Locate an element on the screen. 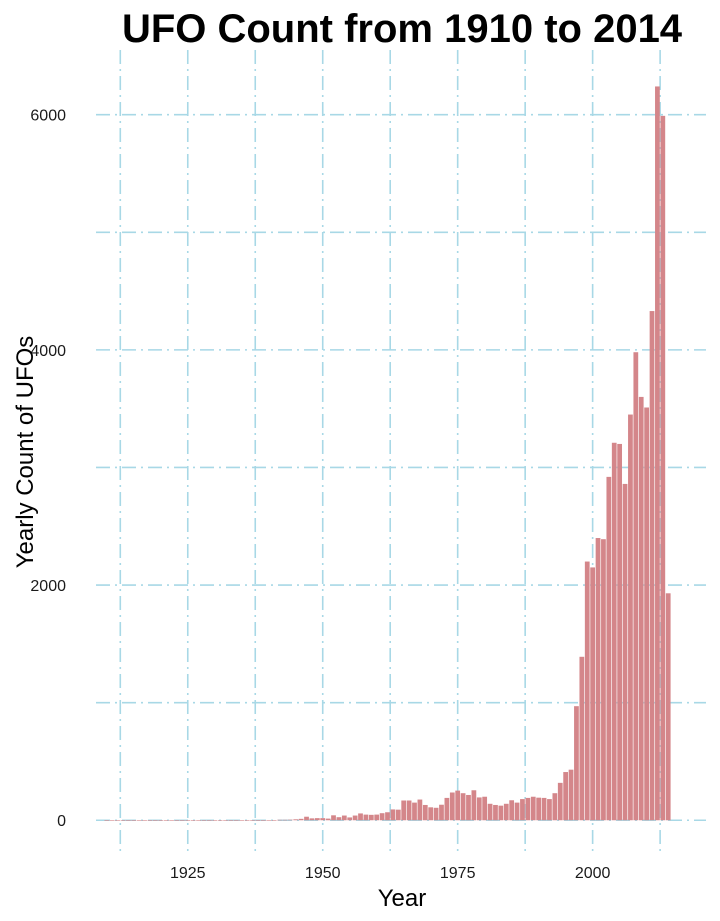 The image size is (720, 921). x-tick-labels: 1925 1950 1975 2000 is located at coordinates (390, 873).